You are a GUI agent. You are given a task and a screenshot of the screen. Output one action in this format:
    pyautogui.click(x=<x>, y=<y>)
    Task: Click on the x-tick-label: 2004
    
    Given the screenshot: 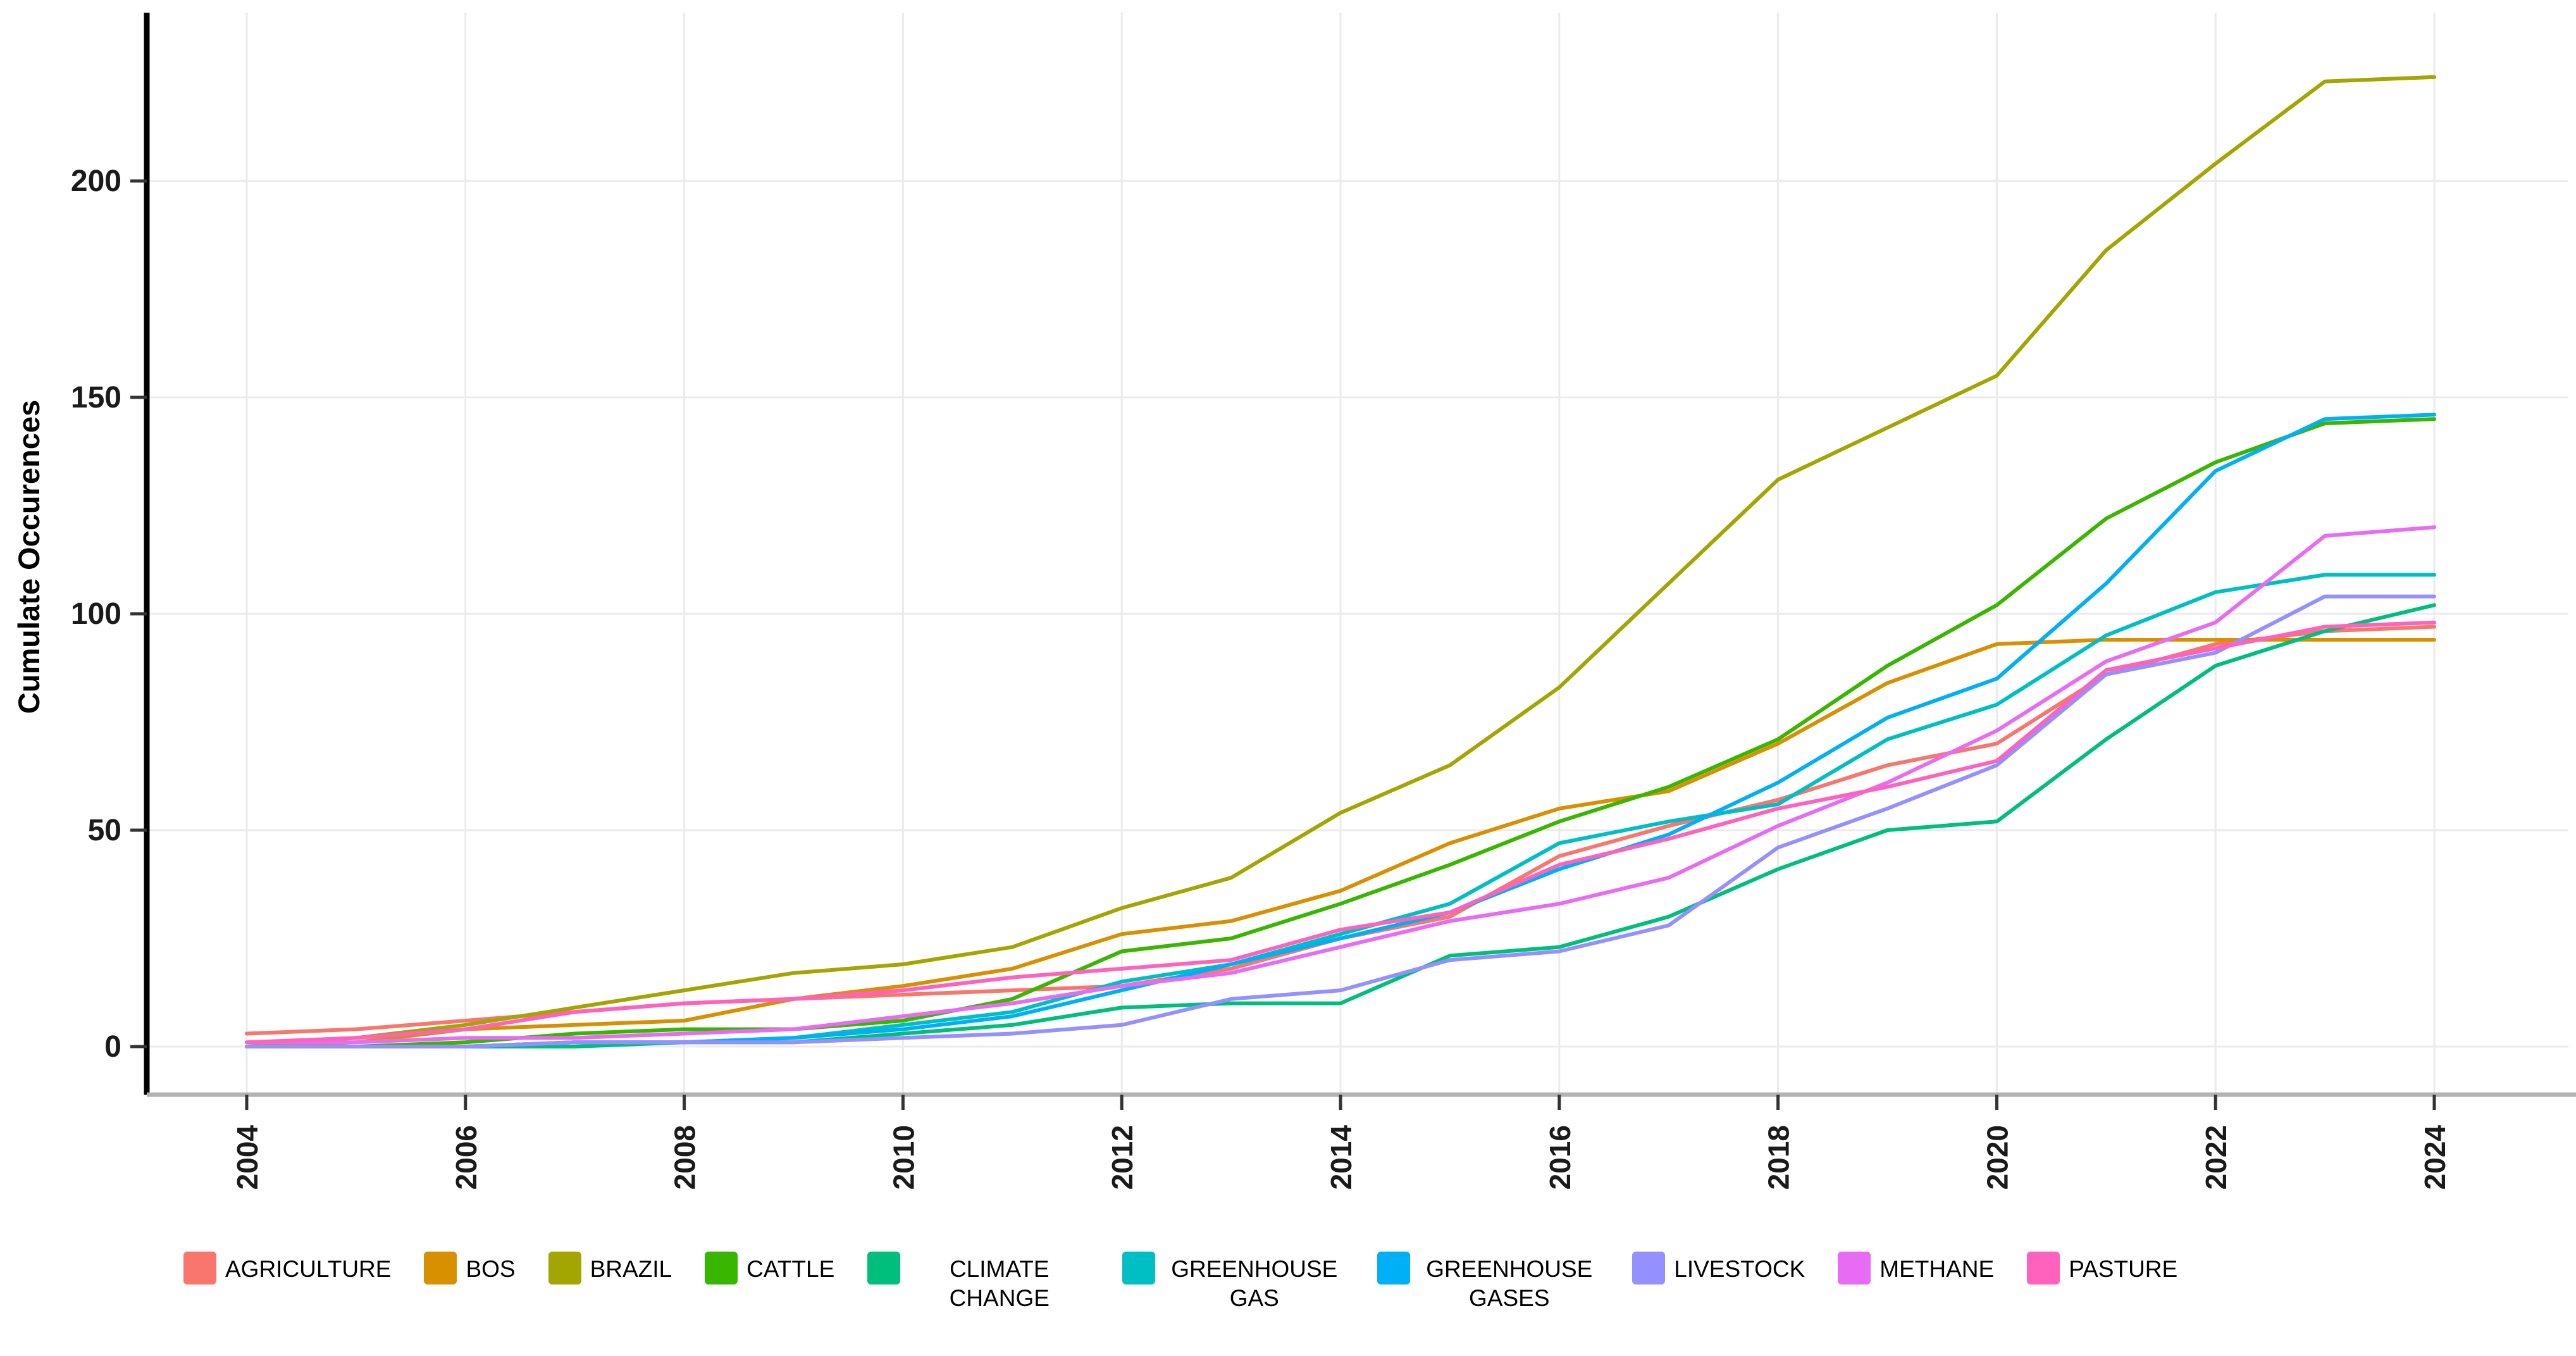 What is the action you would take?
    pyautogui.click(x=247, y=1157)
    